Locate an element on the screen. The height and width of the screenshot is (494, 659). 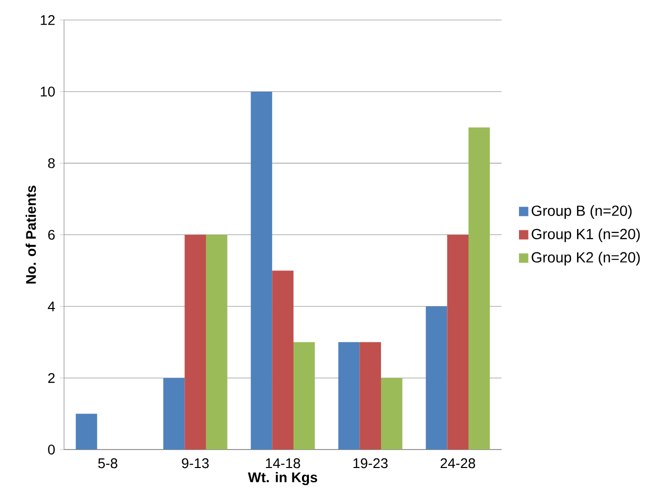
legend-label: Group K1 (n=20) is located at coordinates (586, 235).